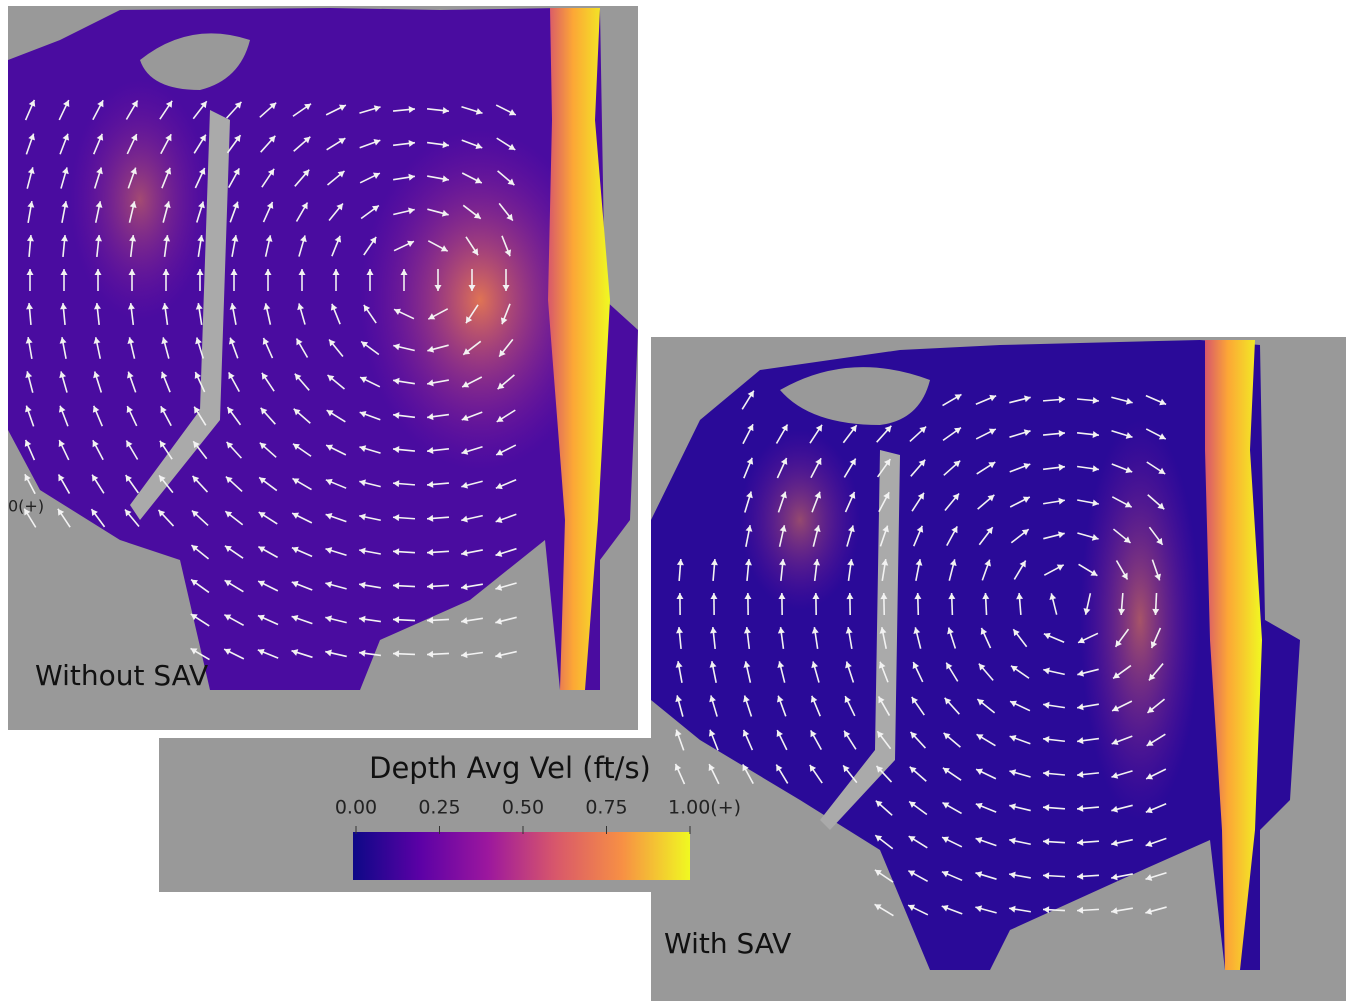  Describe the element at coordinates (121, 675) in the screenshot. I see `panel-label: Without SAV` at that location.